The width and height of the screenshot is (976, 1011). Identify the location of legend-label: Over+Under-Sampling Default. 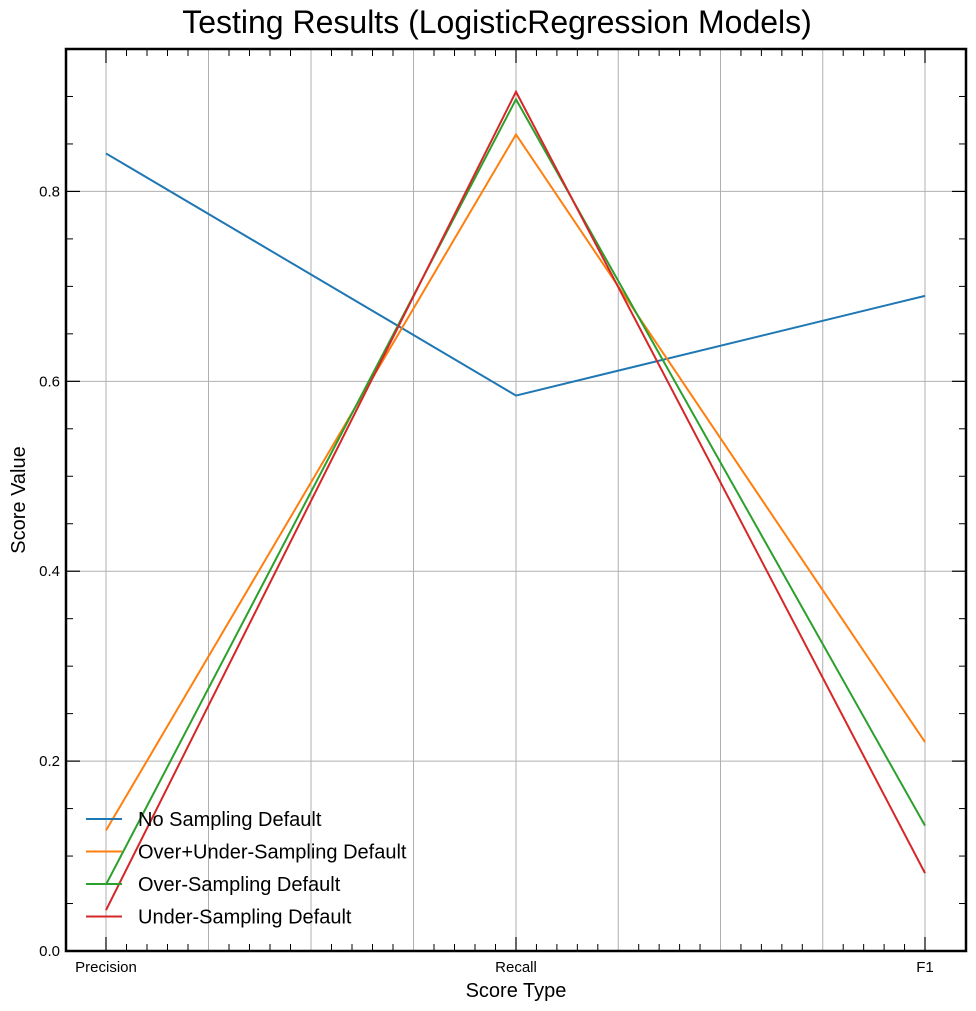
(272, 853).